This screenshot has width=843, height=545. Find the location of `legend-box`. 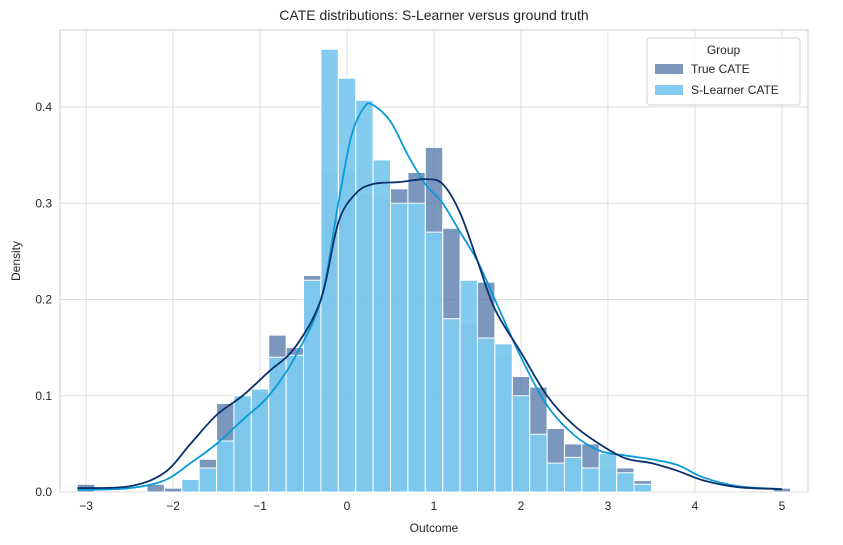

legend-box is located at coordinates (723, 71).